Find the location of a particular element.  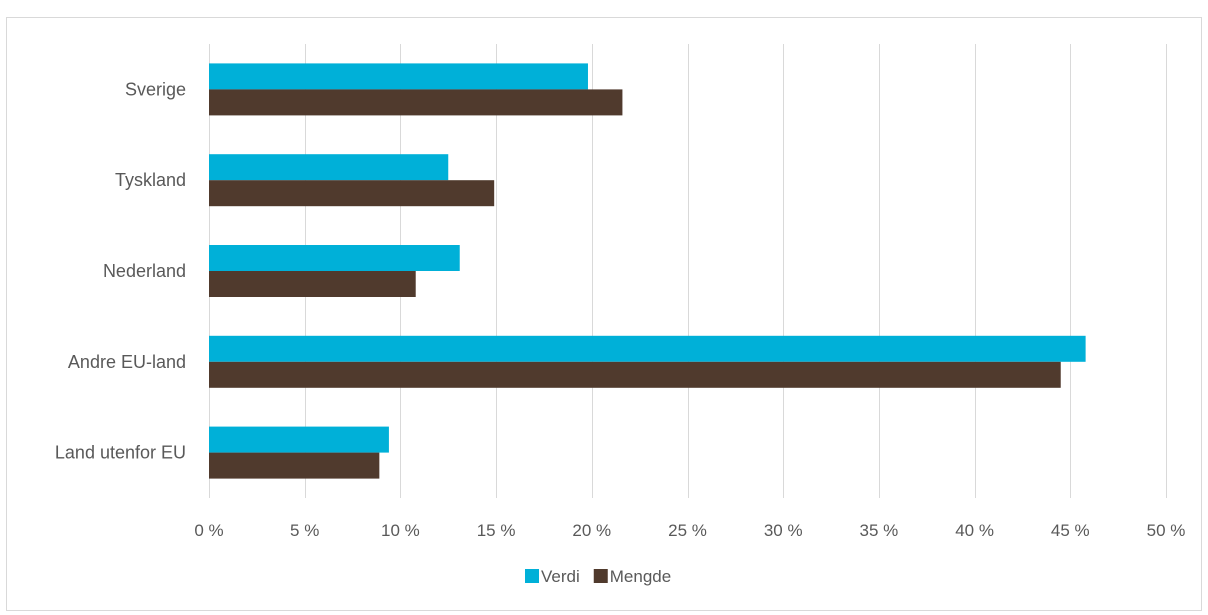

category-label: Andre EU-land is located at coordinates (127, 362).